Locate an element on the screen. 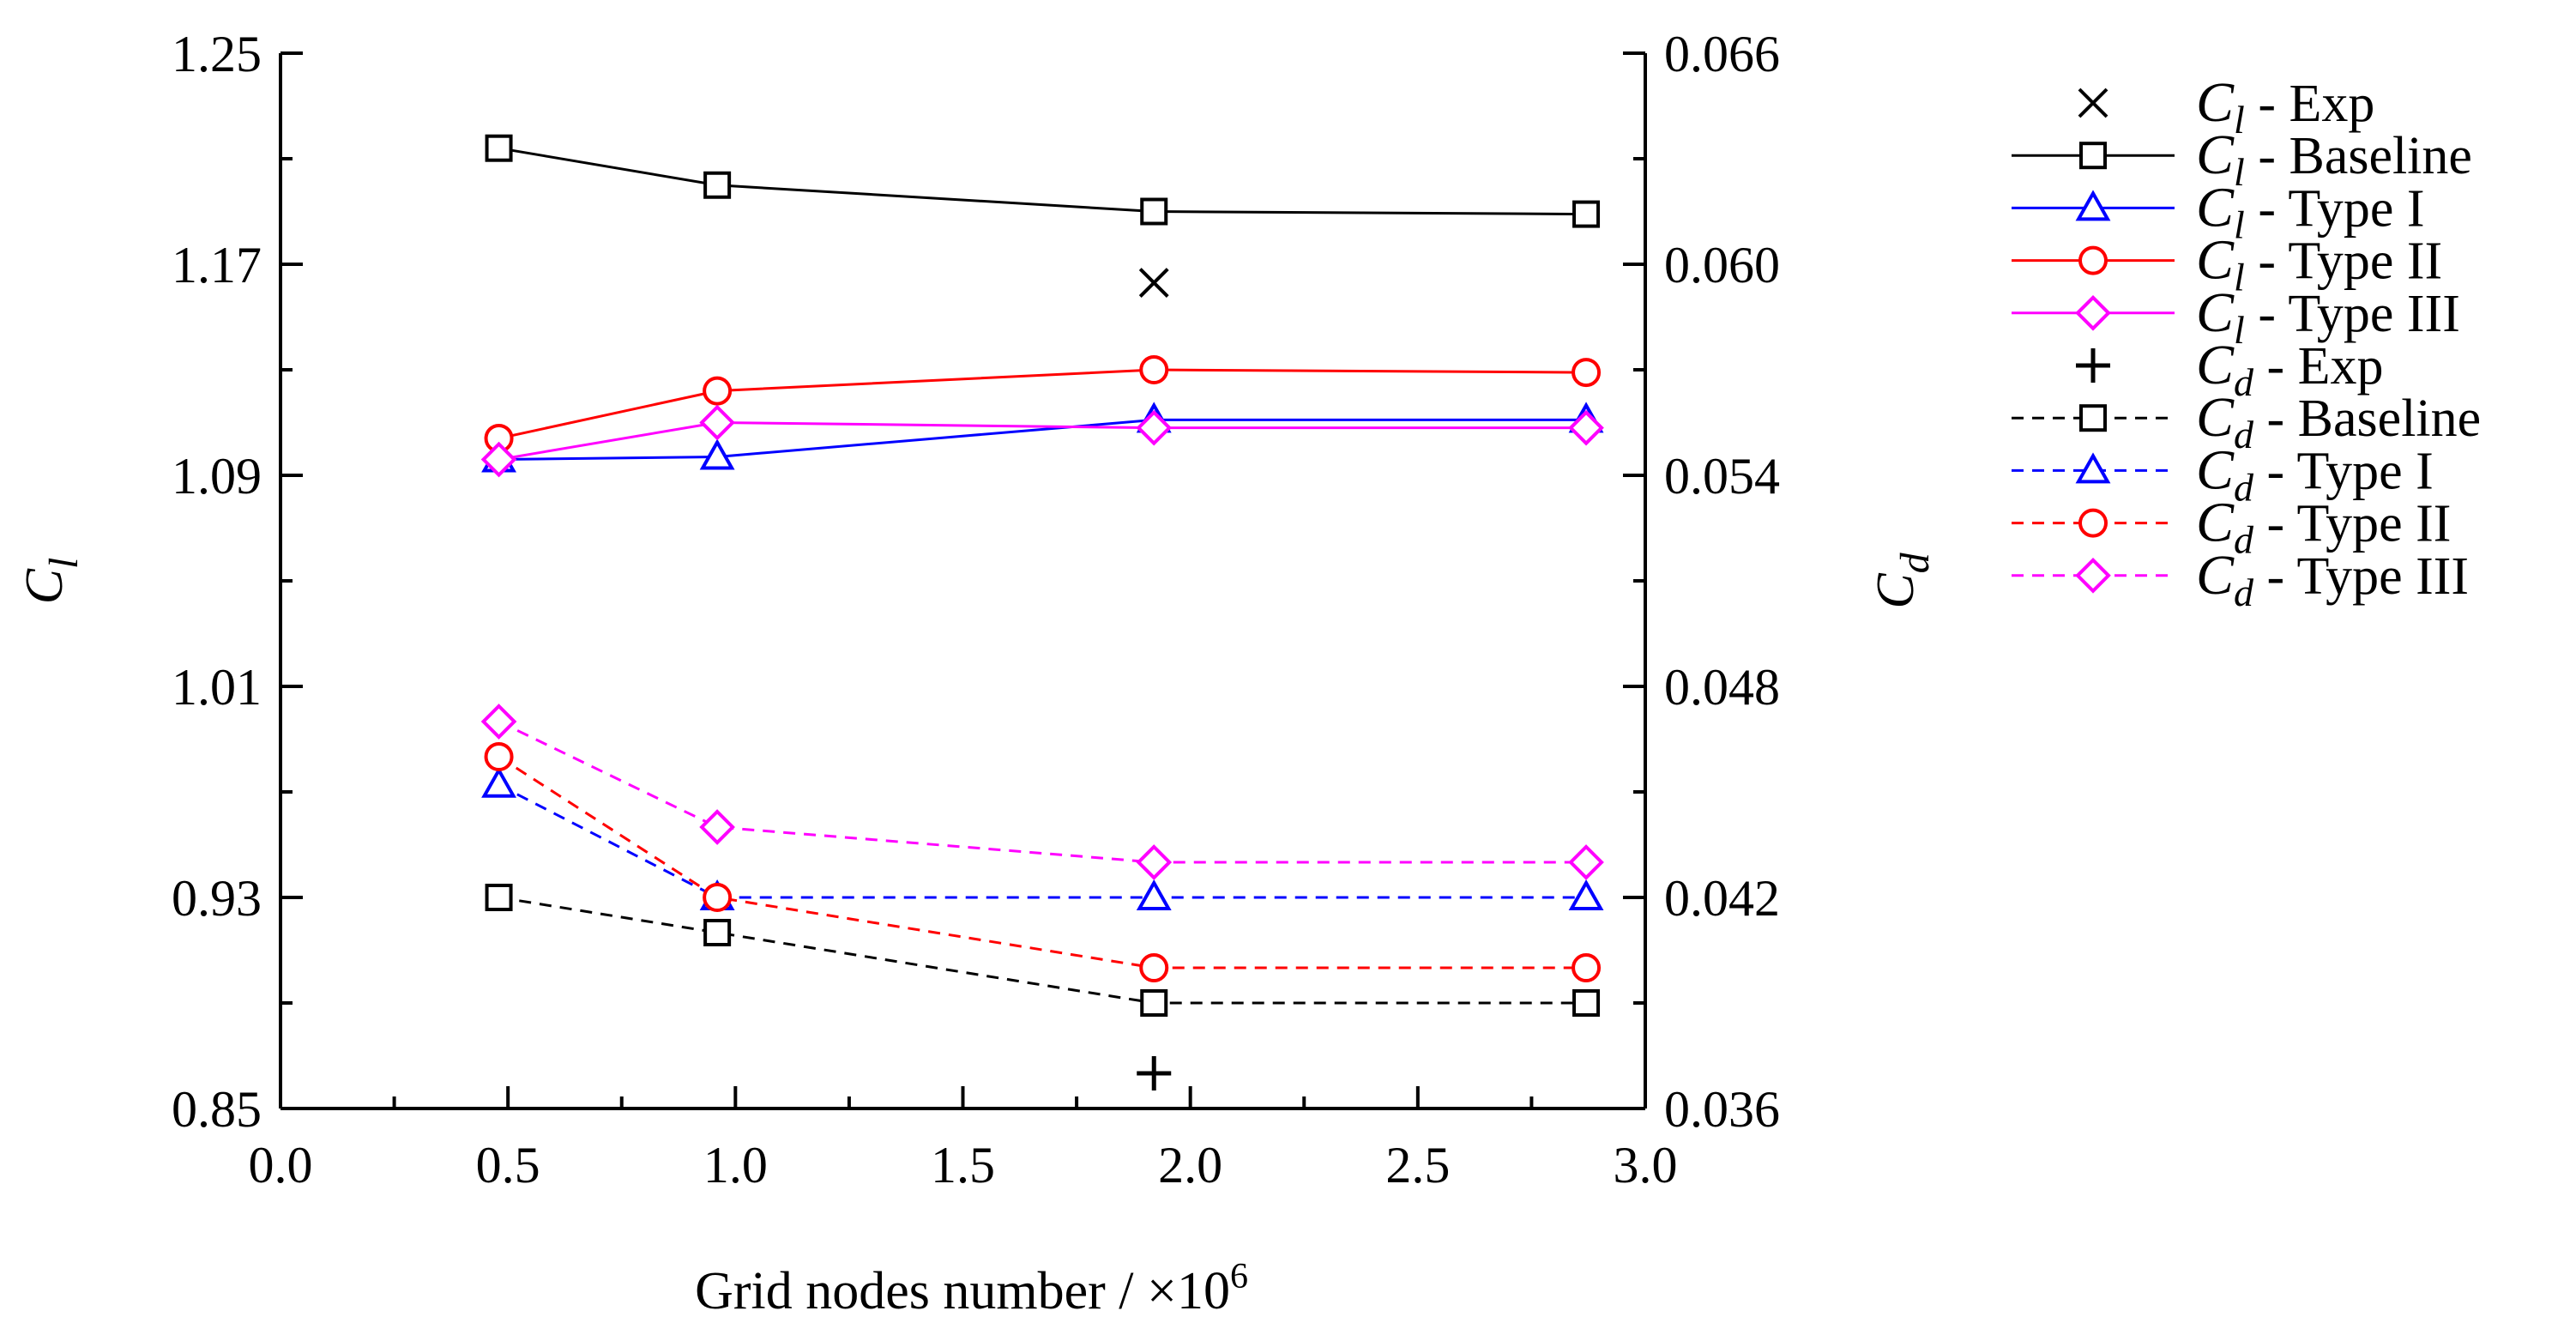 The image size is (2576, 1329). y-left-axis-title-text: Cl is located at coordinates (51, 581).